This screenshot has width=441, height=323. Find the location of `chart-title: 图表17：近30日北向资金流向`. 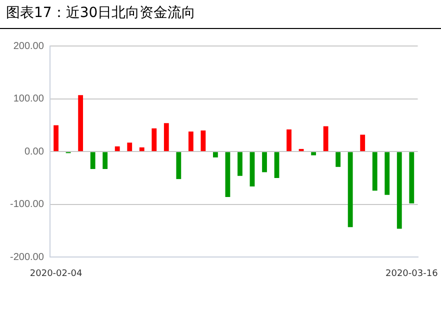

chart-title: 图表17：近30日北向资金流向 is located at coordinates (101, 13).